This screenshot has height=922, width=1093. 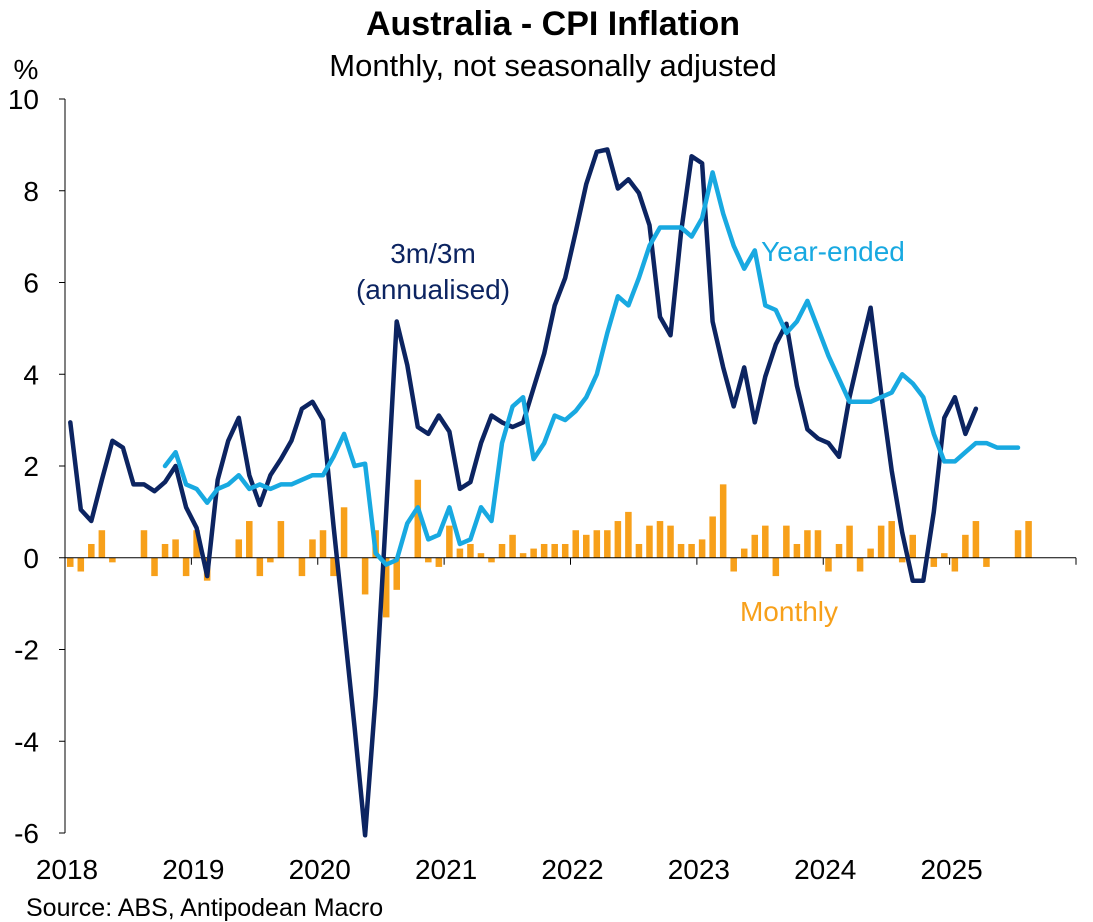 I want to click on annotation-monthly: Monthly, so click(x=789, y=611).